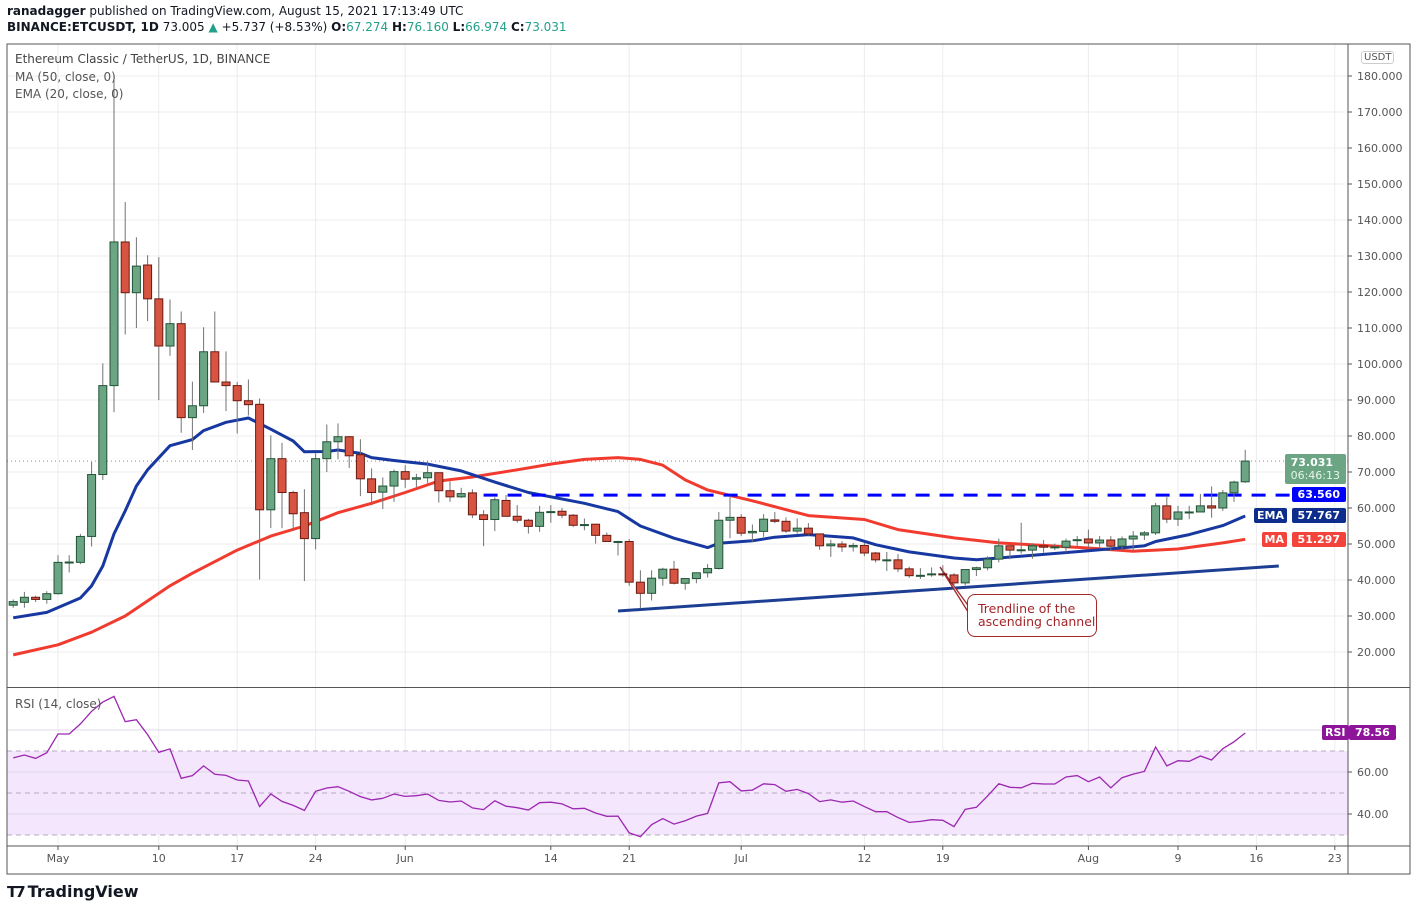 Image resolution: width=1417 pixels, height=911 pixels. What do you see at coordinates (551, 858) in the screenshot?
I see `date-tick-label: 14` at bounding box center [551, 858].